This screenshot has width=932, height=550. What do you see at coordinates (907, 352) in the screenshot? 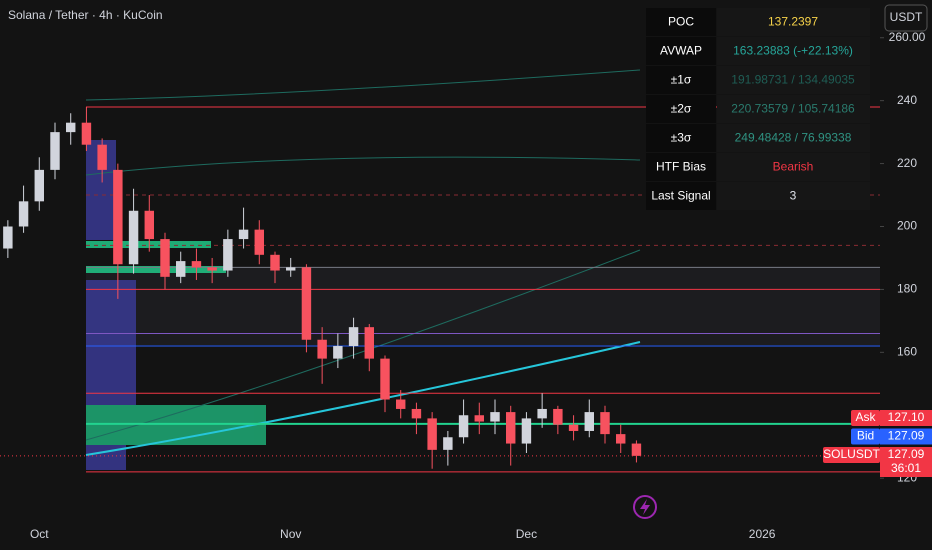
I see `y-tick-label: 160` at bounding box center [907, 352].